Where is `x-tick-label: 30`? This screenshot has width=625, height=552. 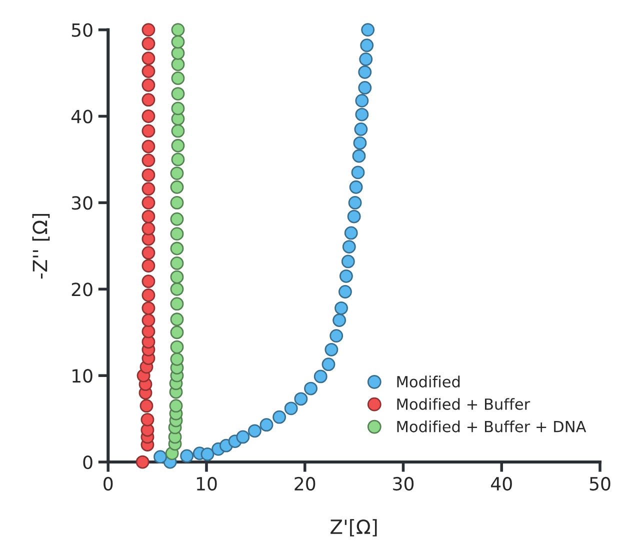 x-tick-label: 30 is located at coordinates (403, 483).